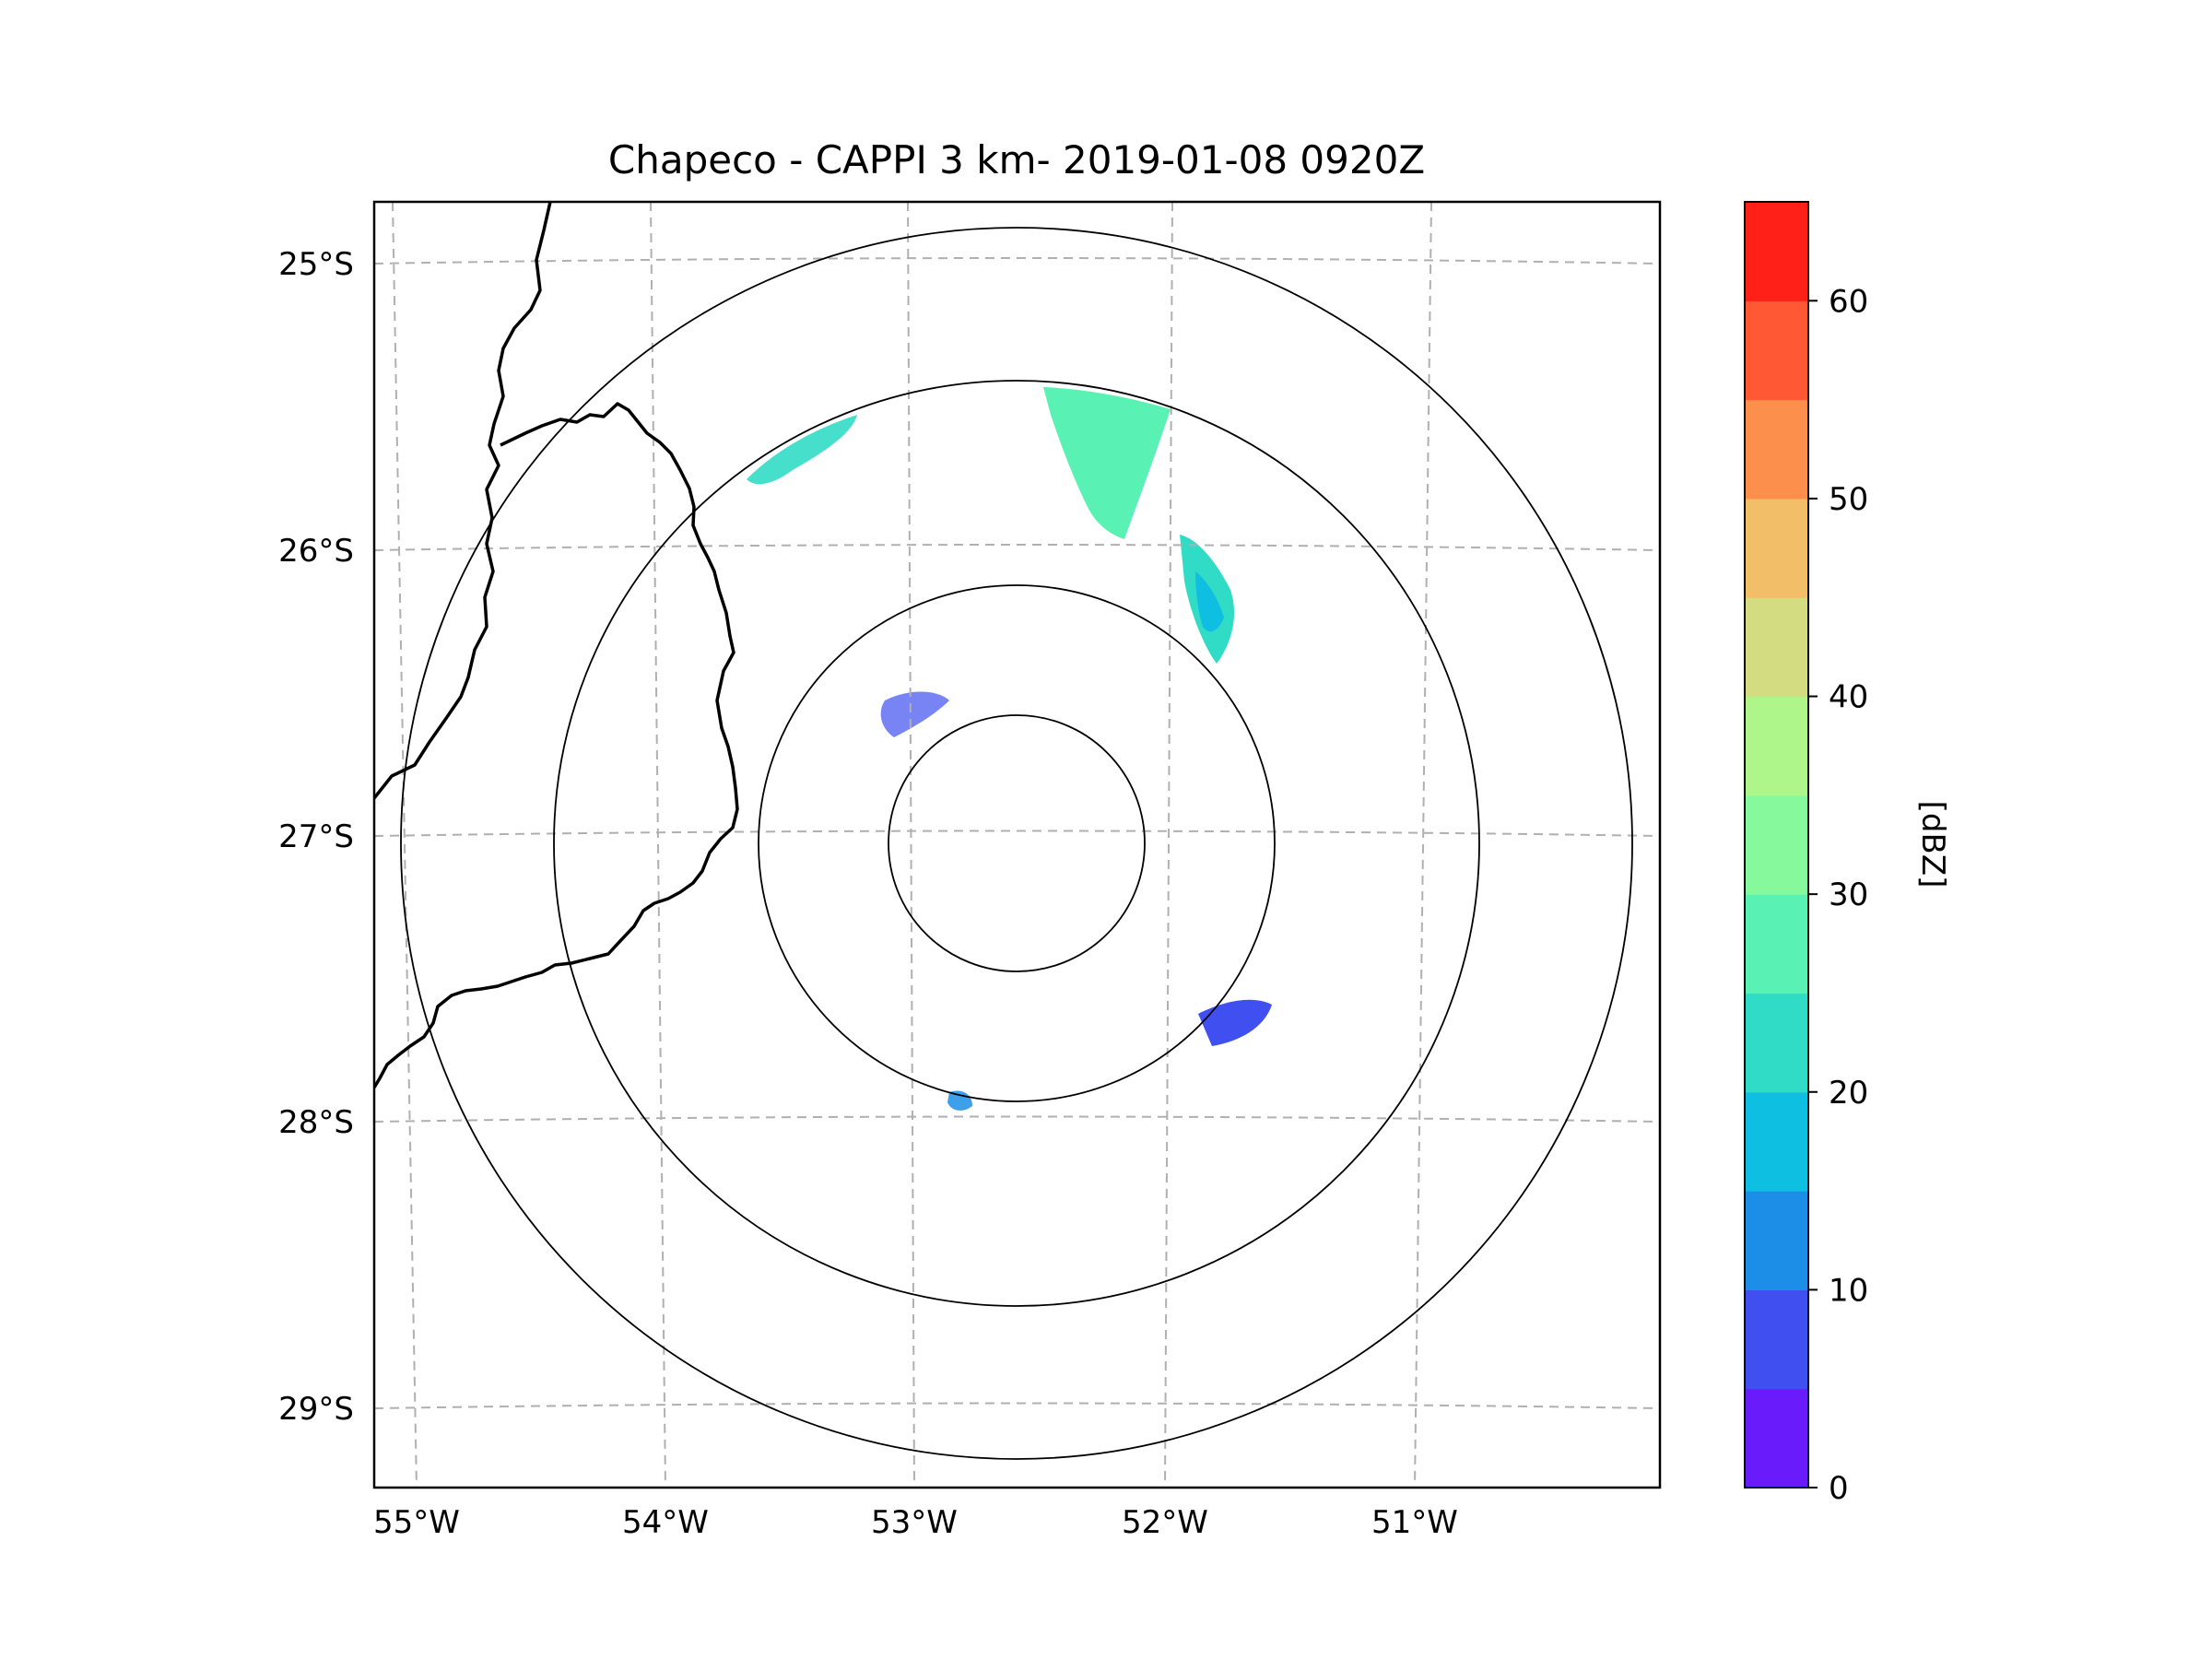 The width and height of the screenshot is (2212, 1659). Describe the element at coordinates (1017, 547) in the screenshot. I see `graticule-lat-26s` at that location.